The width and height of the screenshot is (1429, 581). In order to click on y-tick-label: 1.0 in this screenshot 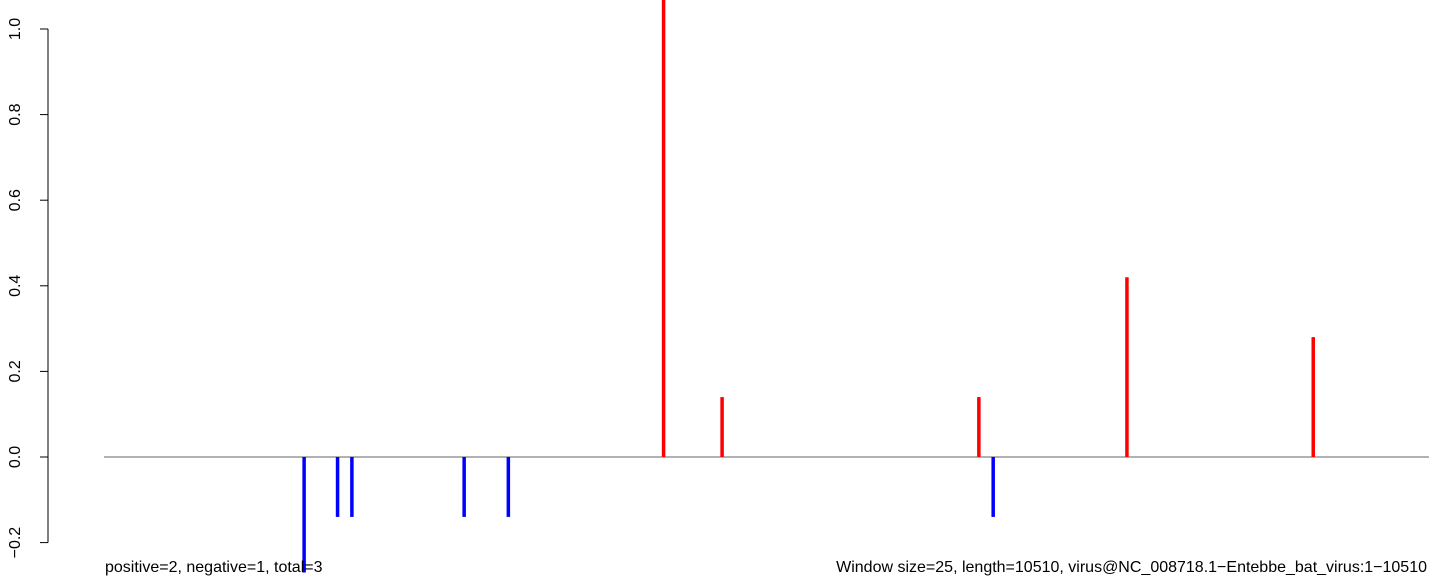, I will do `click(15, 29)`.